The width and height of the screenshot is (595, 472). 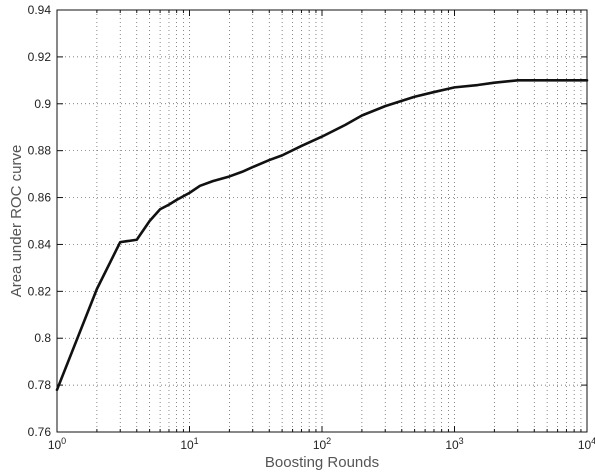 What do you see at coordinates (322, 444) in the screenshot?
I see `x-tick-label: 10²` at bounding box center [322, 444].